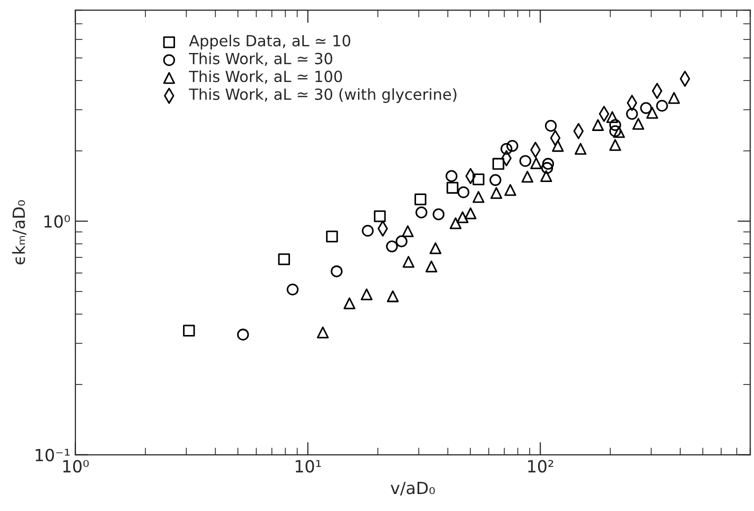 The width and height of the screenshot is (754, 511). Describe the element at coordinates (412, 489) in the screenshot. I see `x-axis-title: v/aD₀` at that location.